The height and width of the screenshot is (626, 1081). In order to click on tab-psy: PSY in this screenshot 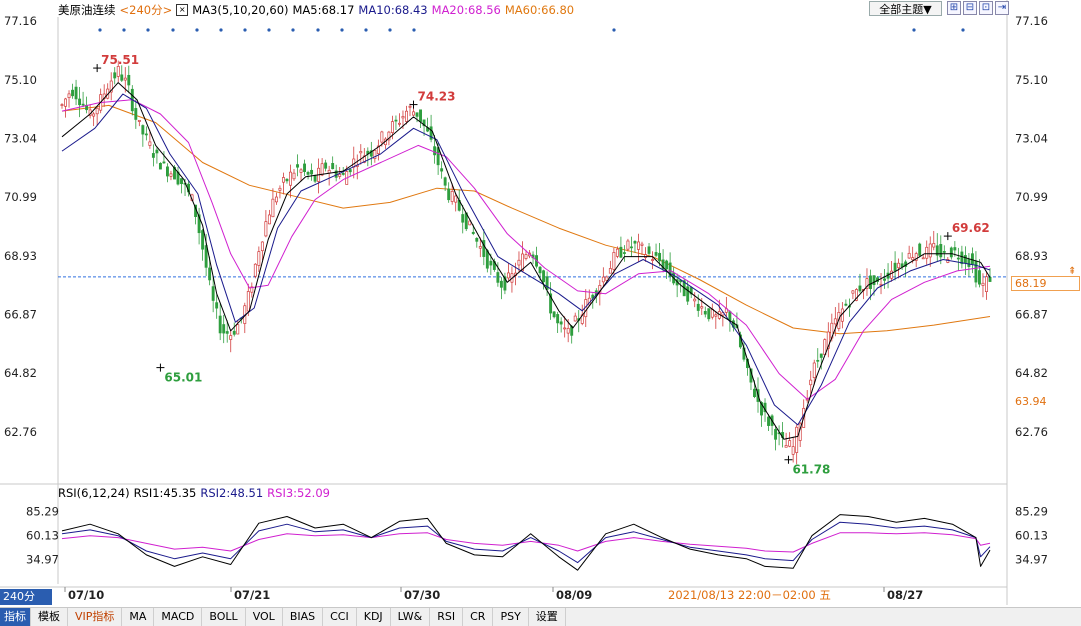, I will do `click(511, 617)`.